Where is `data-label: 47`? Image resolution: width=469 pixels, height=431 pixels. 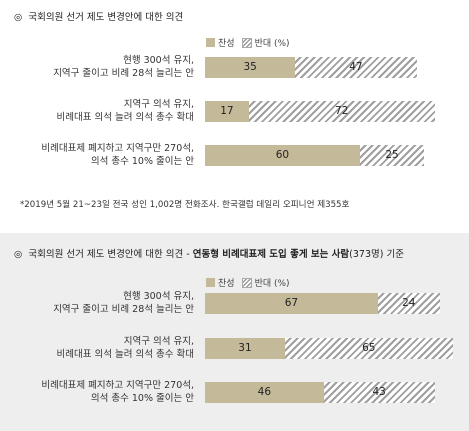 data-label: 47 is located at coordinates (356, 67).